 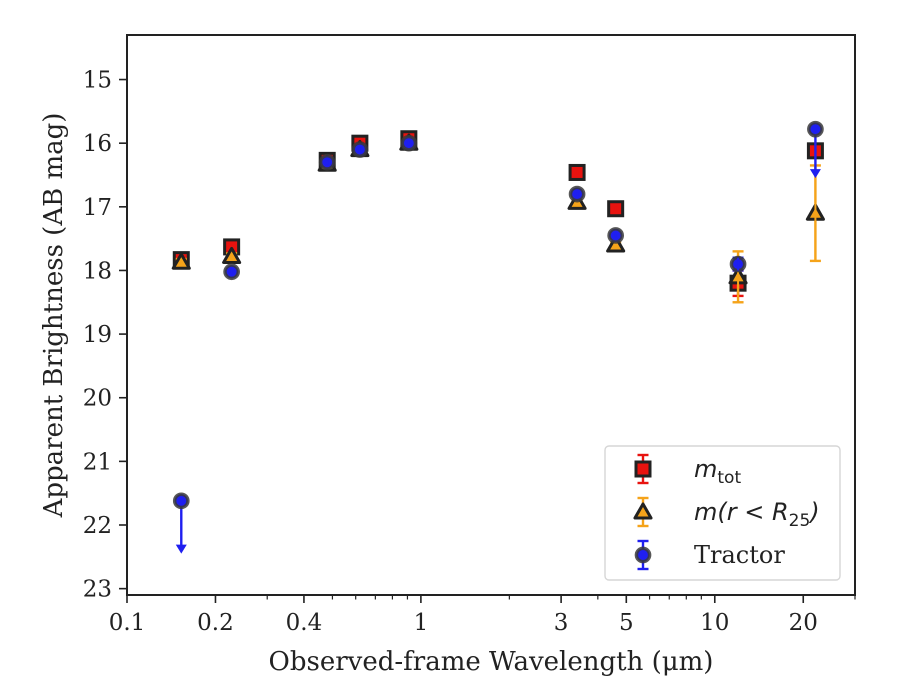 What do you see at coordinates (800, 521) in the screenshot?
I see `legend-label-sub: 25` at bounding box center [800, 521].